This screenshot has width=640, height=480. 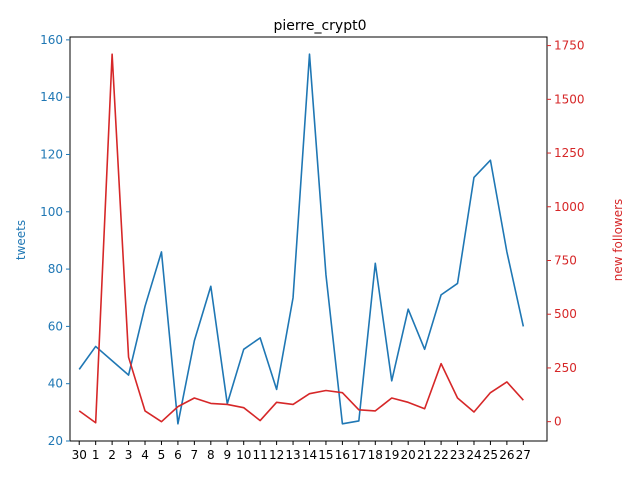 What do you see at coordinates (21, 240) in the screenshot?
I see `left-axis-title: tweets` at bounding box center [21, 240].